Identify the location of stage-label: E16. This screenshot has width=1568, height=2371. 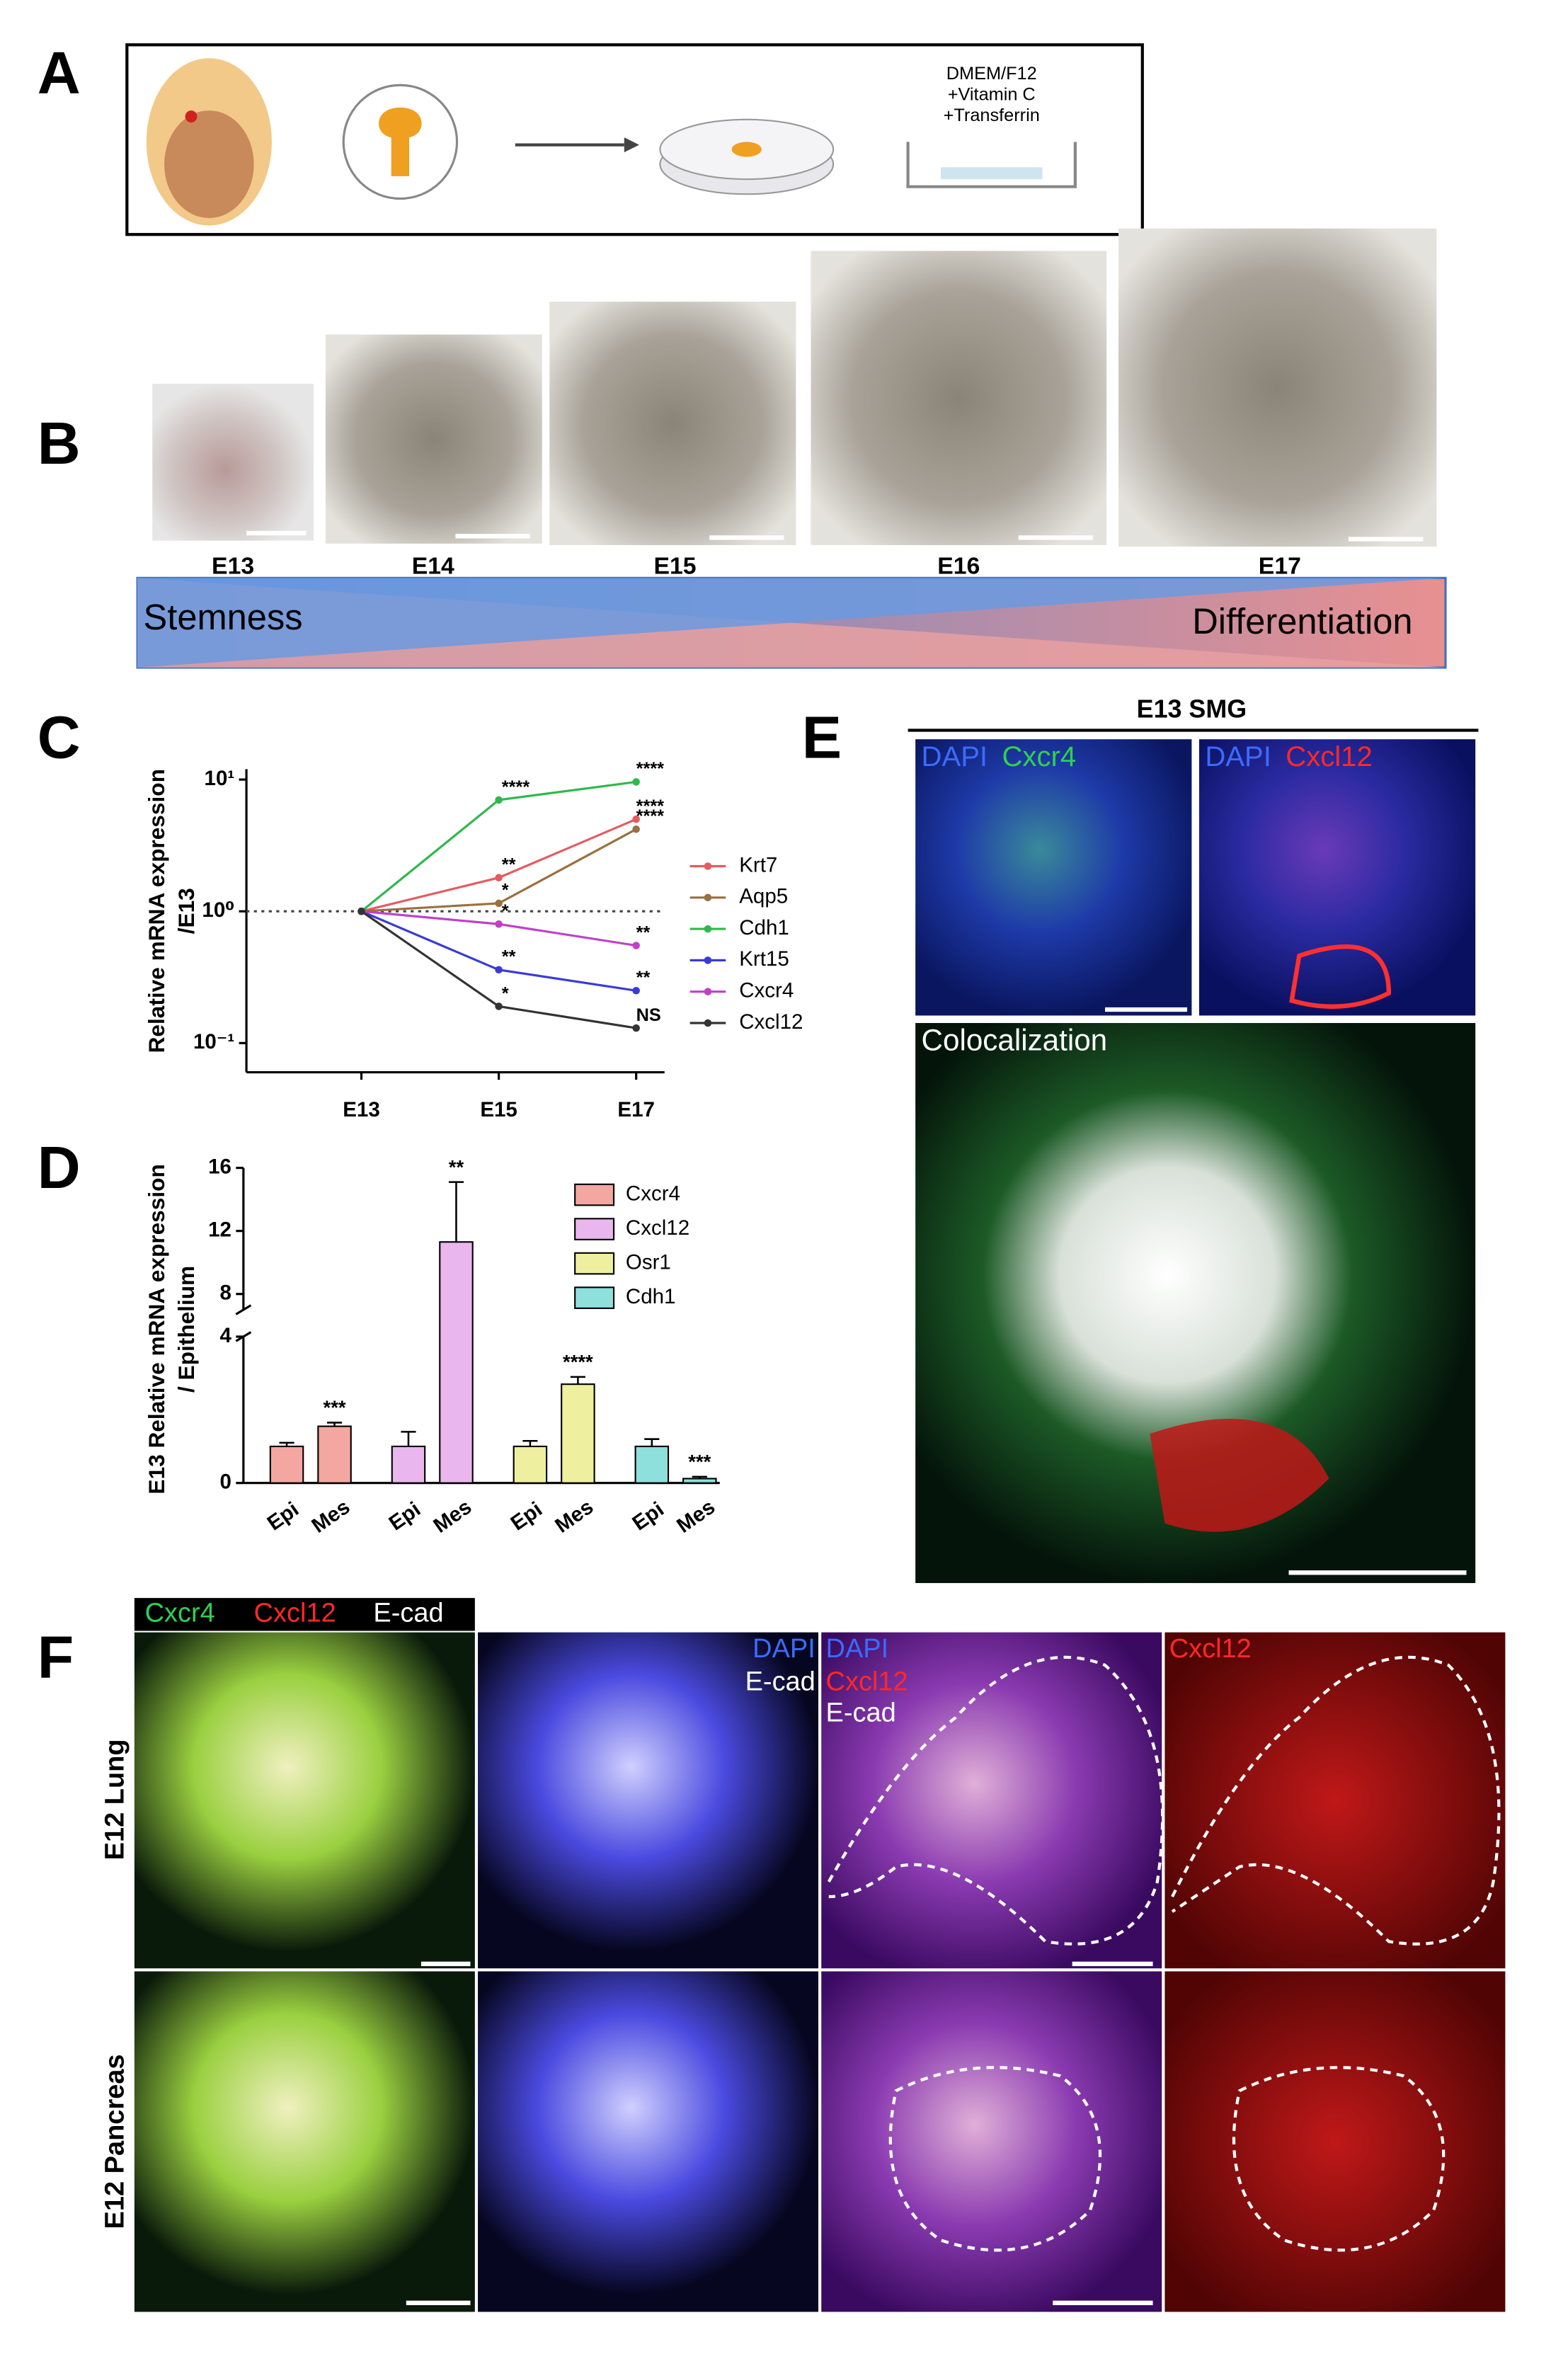
(959, 566).